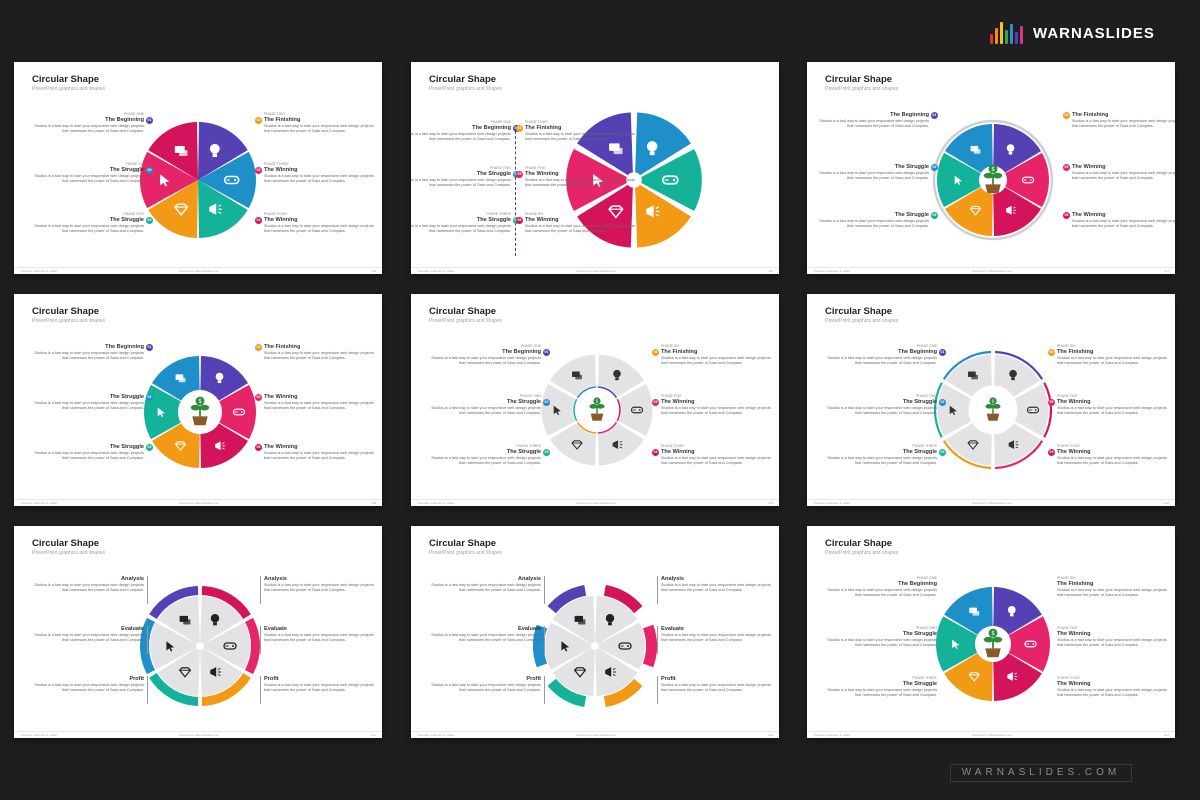 This screenshot has width=1200, height=800. What do you see at coordinates (770, 735) in the screenshot?
I see `footer-page-number: 122` at bounding box center [770, 735].